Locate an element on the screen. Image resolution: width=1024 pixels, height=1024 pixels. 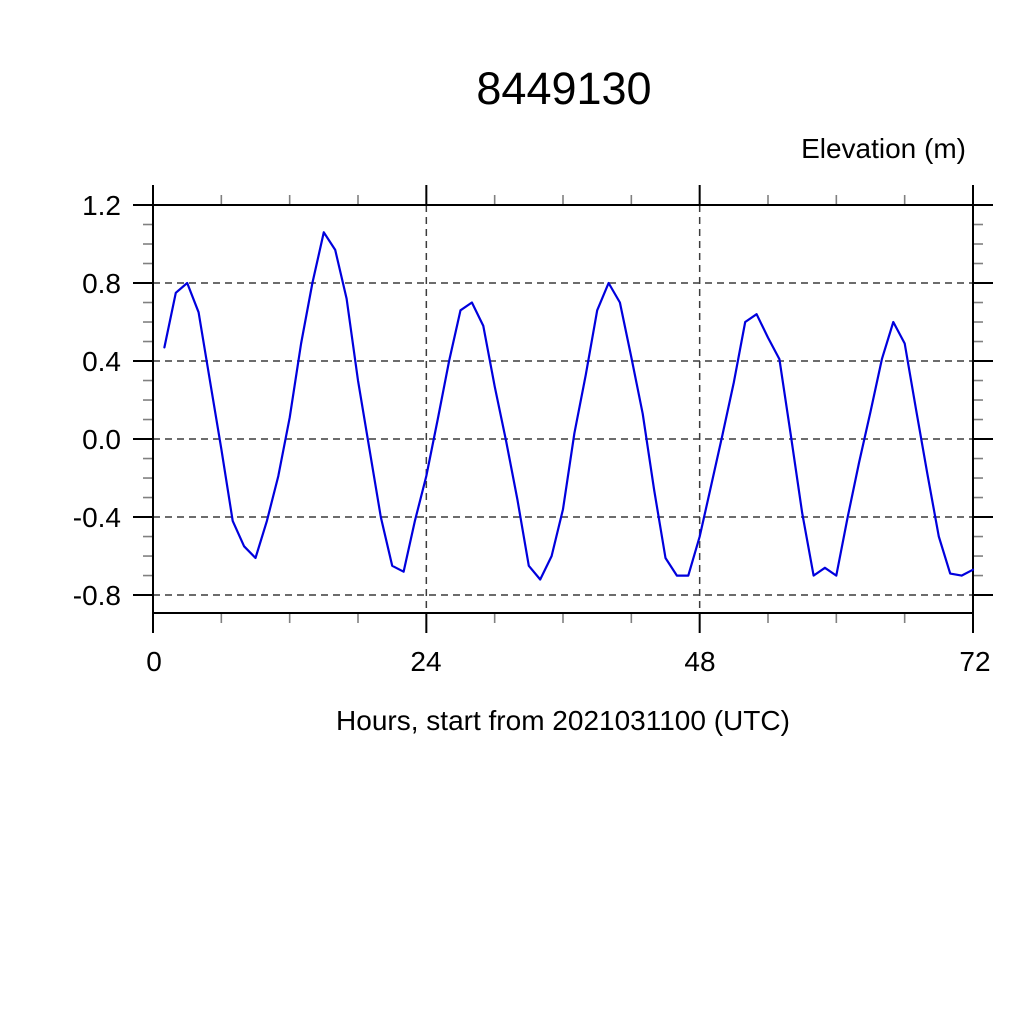
y-tick-label--0.8: -0.8 is located at coordinates (97, 595).